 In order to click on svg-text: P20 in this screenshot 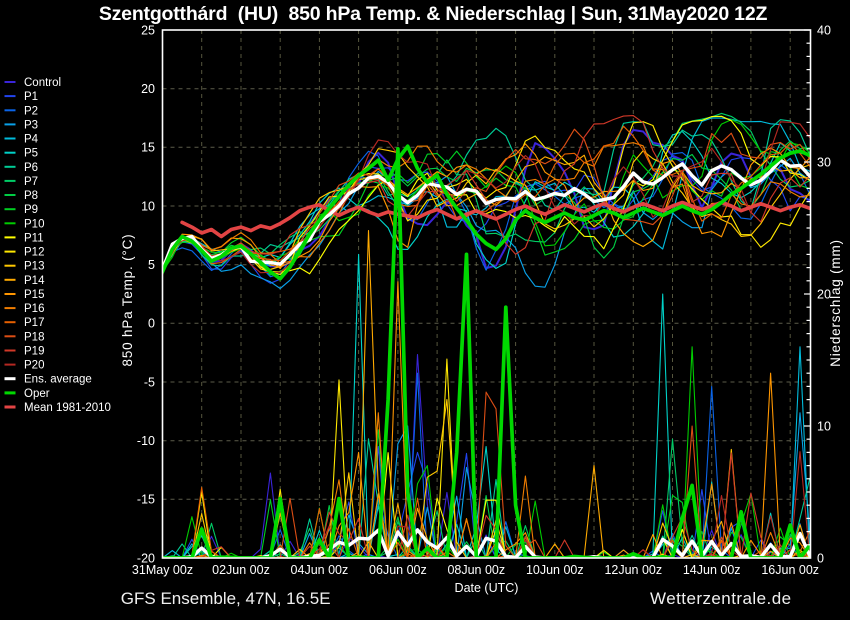, I will do `click(34, 366)`.